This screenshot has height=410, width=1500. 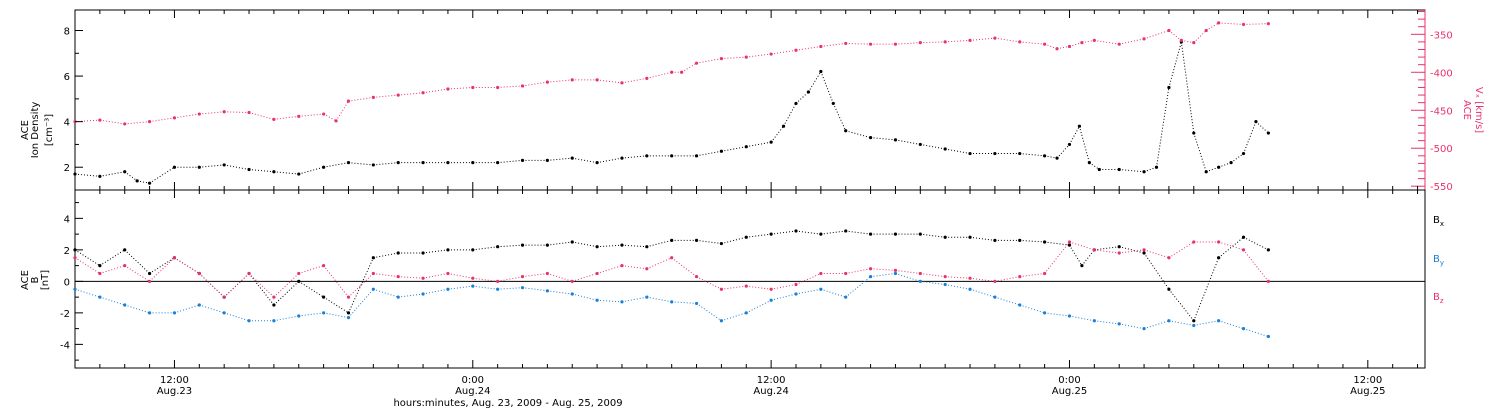 I want to click on x-tick-label-time: 0:00, so click(x=473, y=380).